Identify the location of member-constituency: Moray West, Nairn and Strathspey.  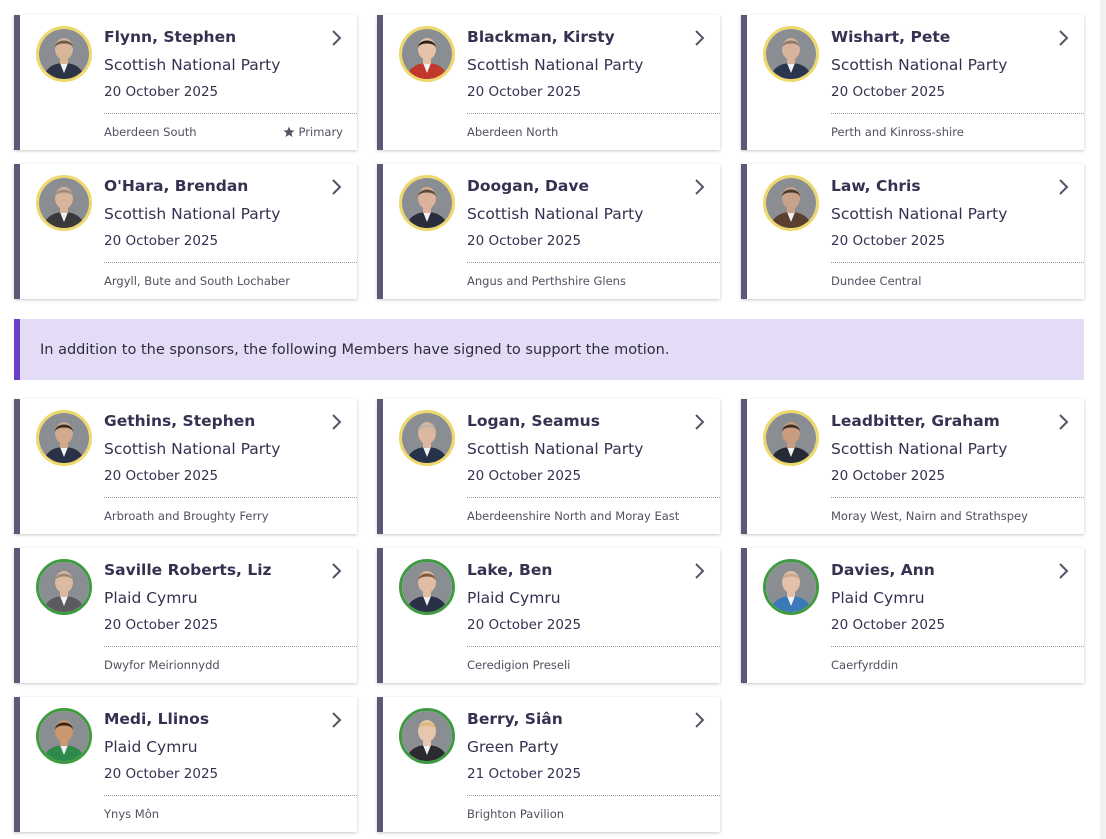
(929, 516).